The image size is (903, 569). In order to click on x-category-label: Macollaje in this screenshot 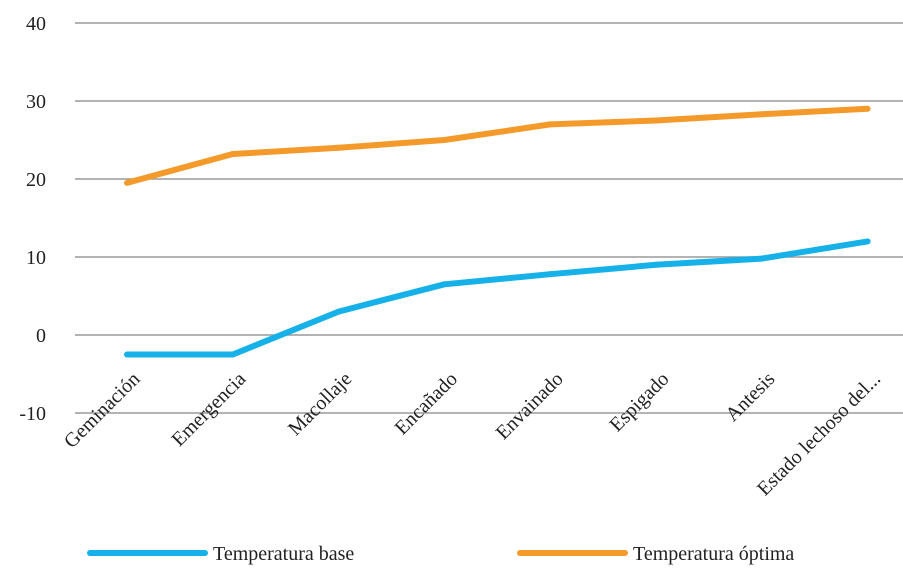, I will do `click(320, 404)`.